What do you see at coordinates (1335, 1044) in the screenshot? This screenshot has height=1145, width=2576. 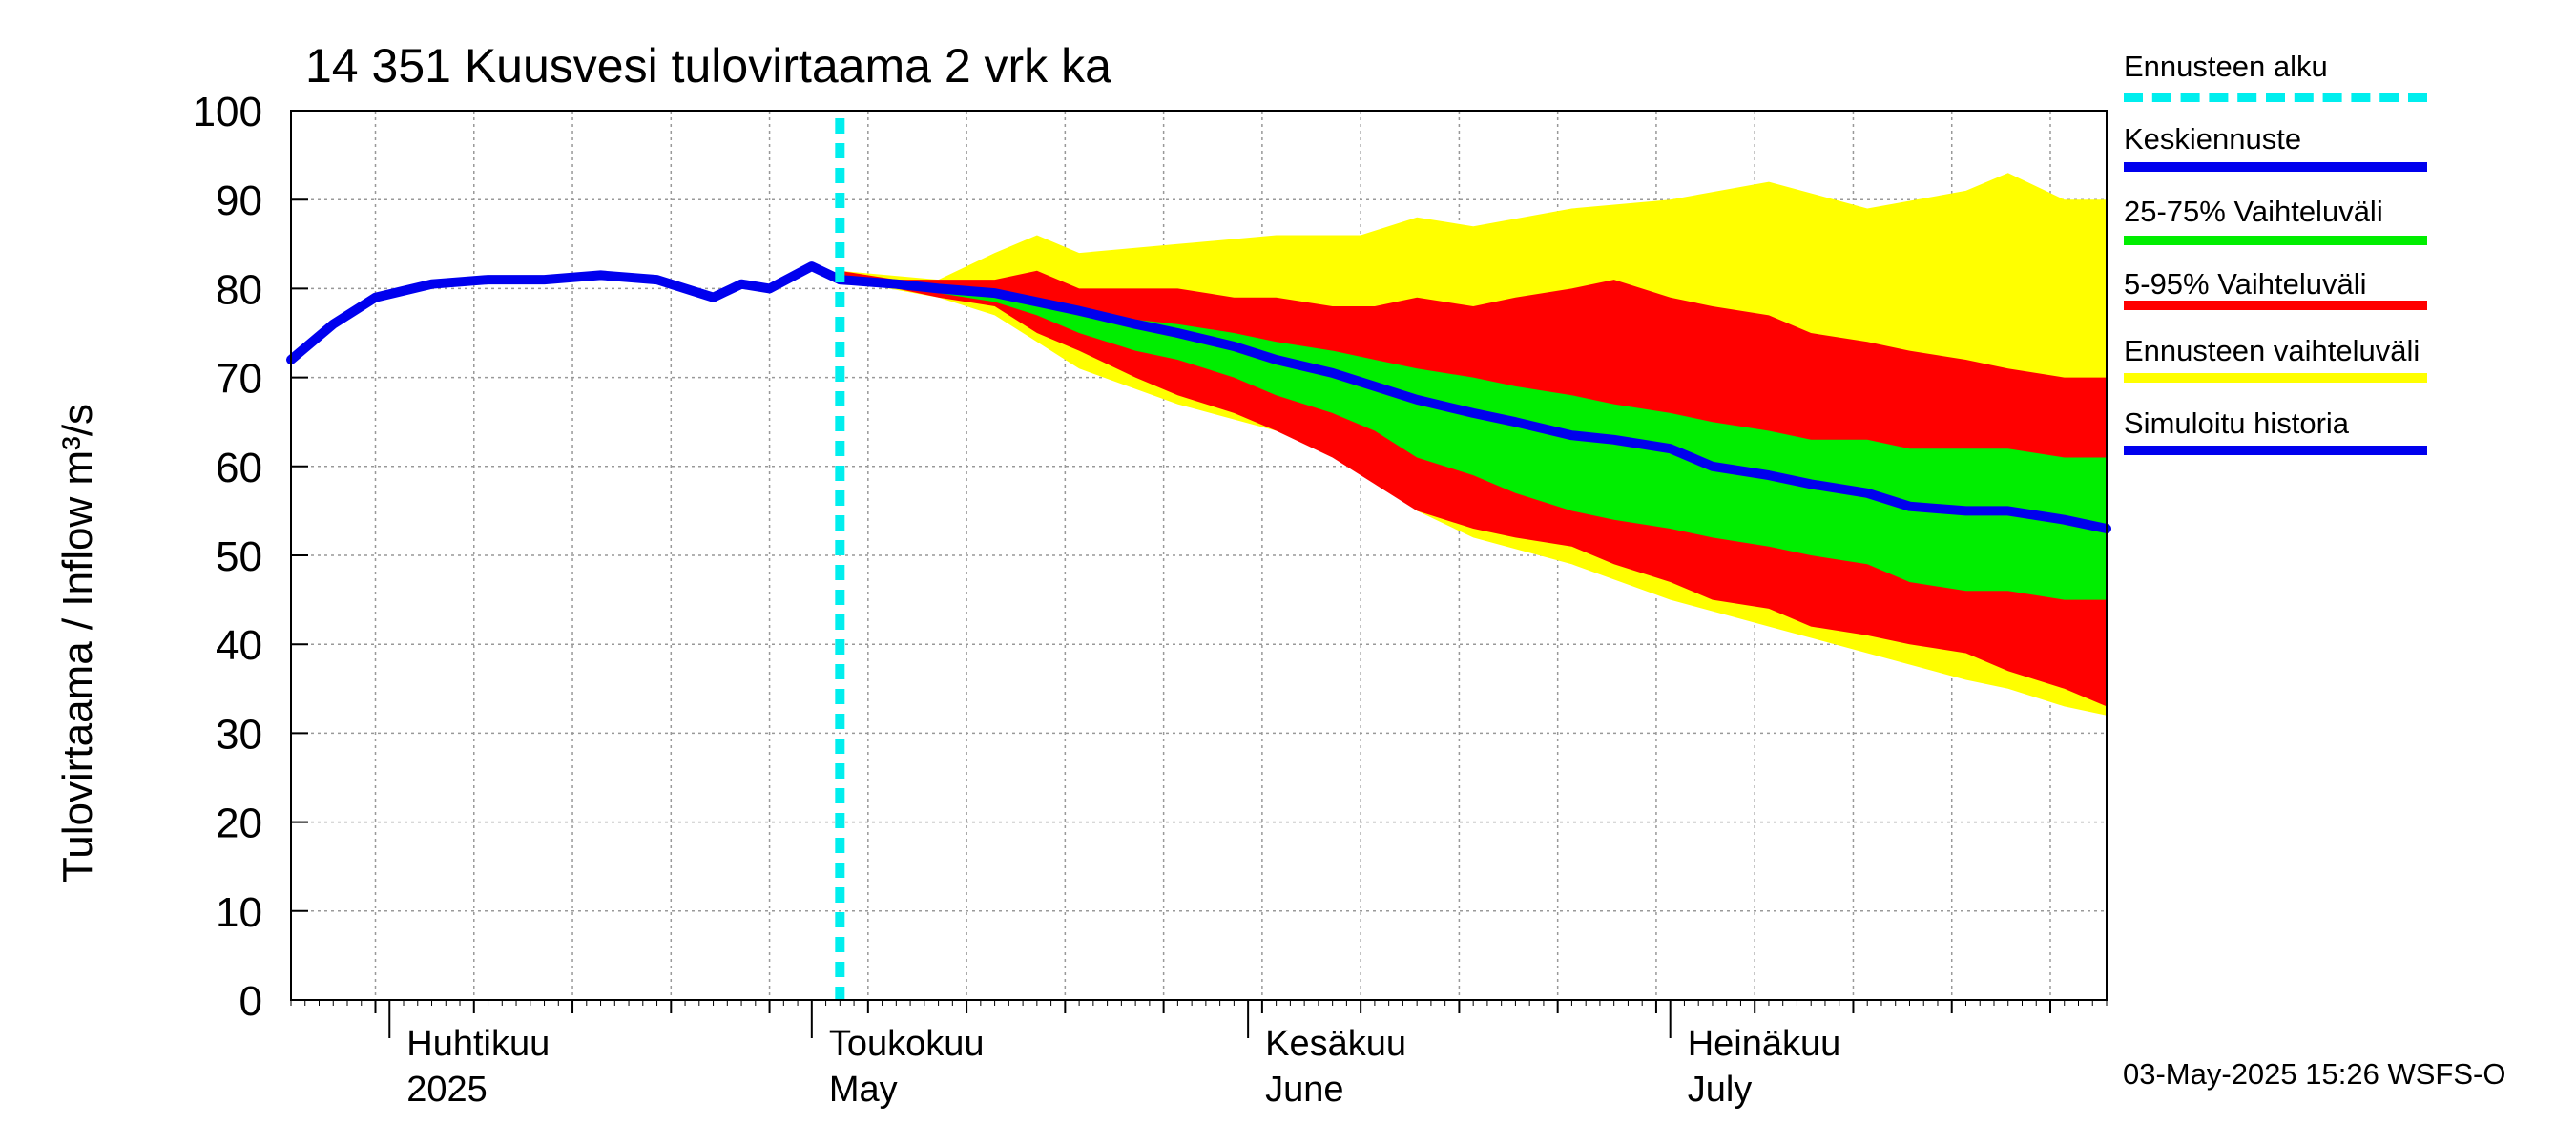 I see `x-month-label-fi: Kesäkuu` at bounding box center [1335, 1044].